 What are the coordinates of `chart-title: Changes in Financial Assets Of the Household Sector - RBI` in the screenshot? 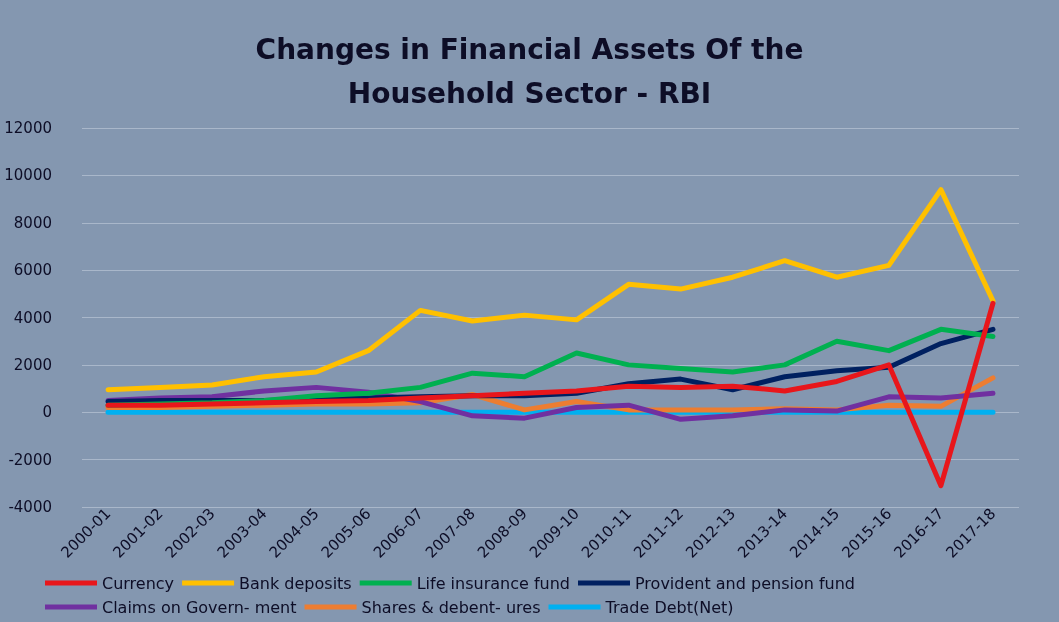 It's located at (529, 71).